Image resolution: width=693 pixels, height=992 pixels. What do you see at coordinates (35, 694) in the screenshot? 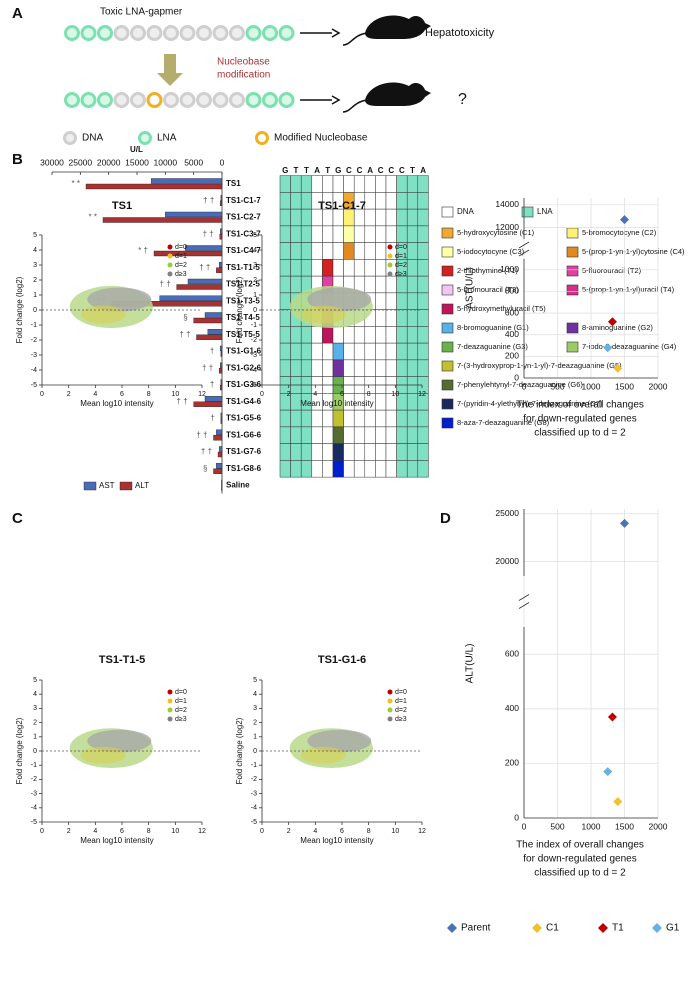
I see `y-tick-label: 4` at bounding box center [35, 694].